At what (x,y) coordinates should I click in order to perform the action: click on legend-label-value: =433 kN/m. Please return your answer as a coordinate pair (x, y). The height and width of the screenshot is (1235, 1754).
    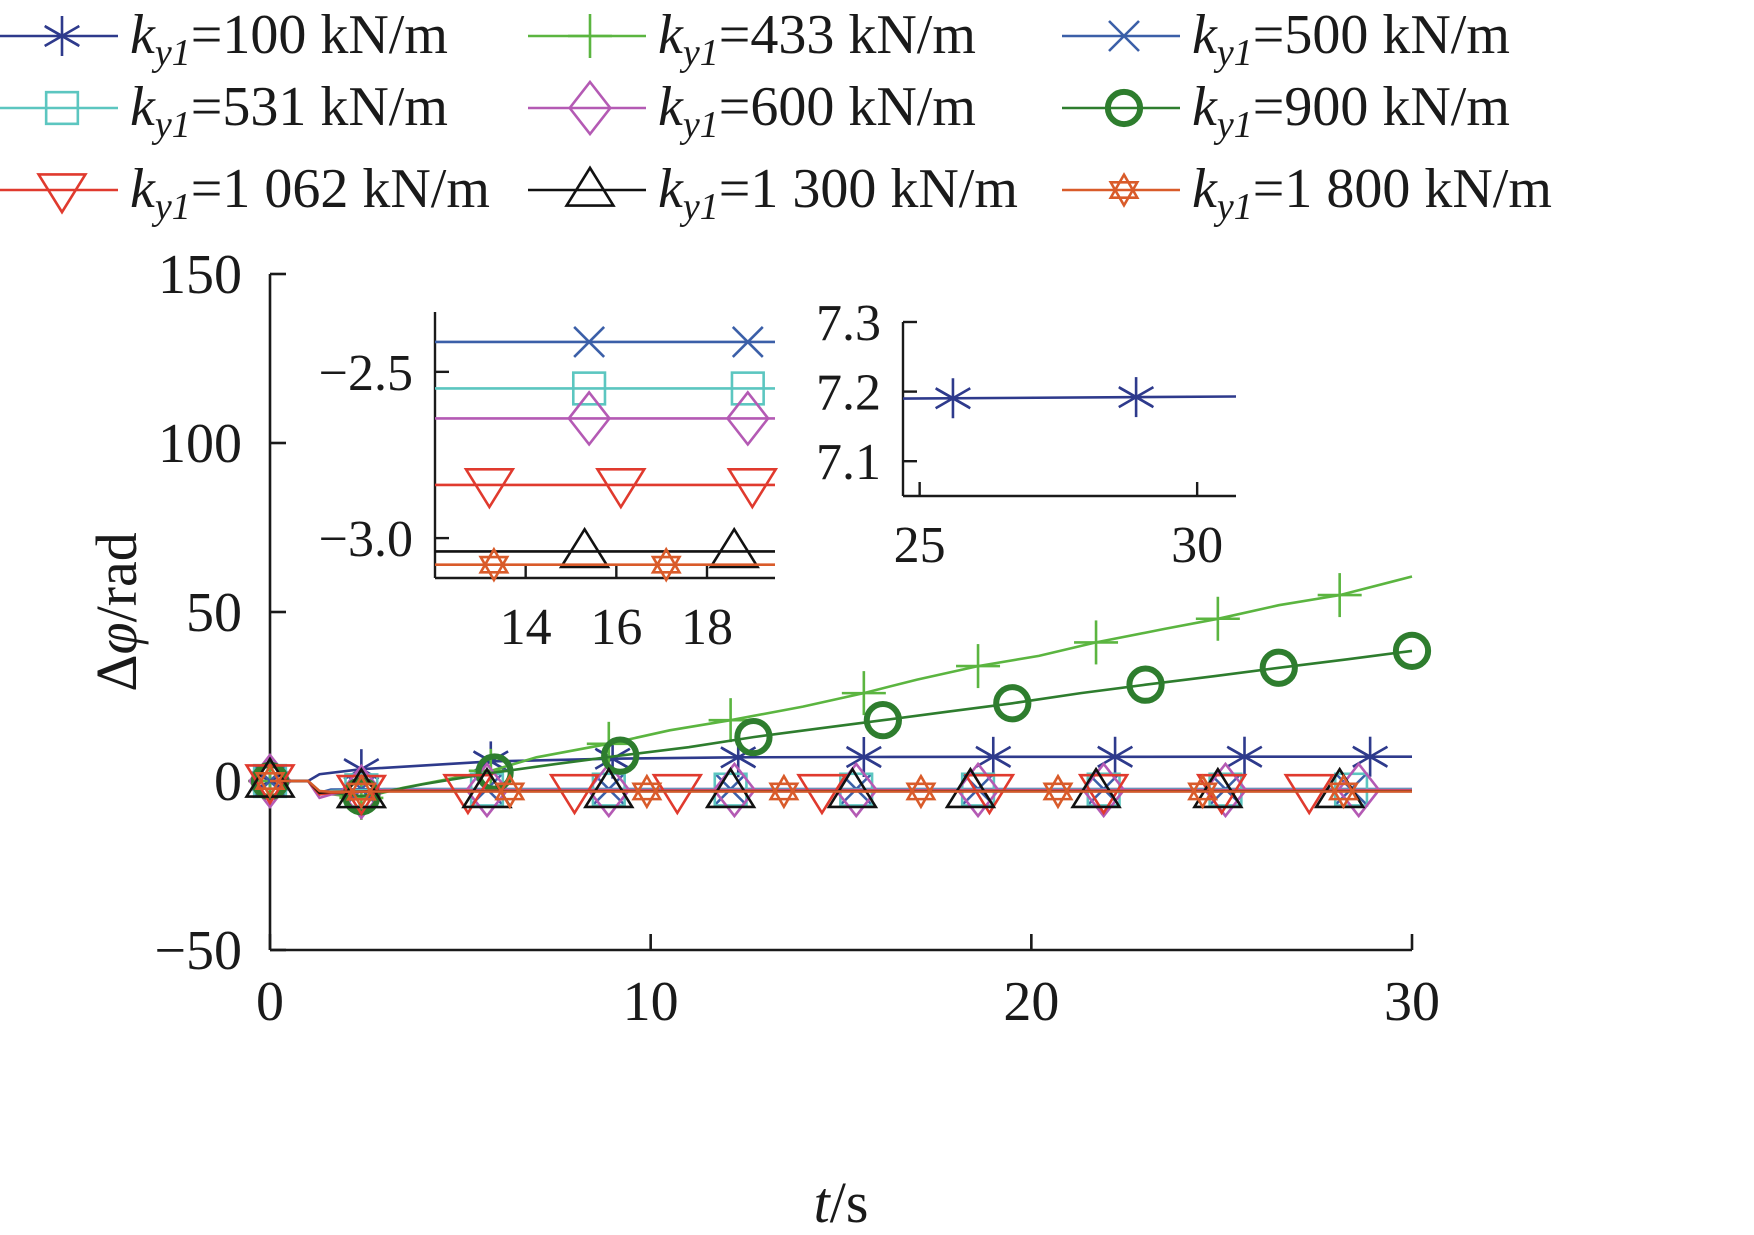
    Looking at the image, I should click on (847, 35).